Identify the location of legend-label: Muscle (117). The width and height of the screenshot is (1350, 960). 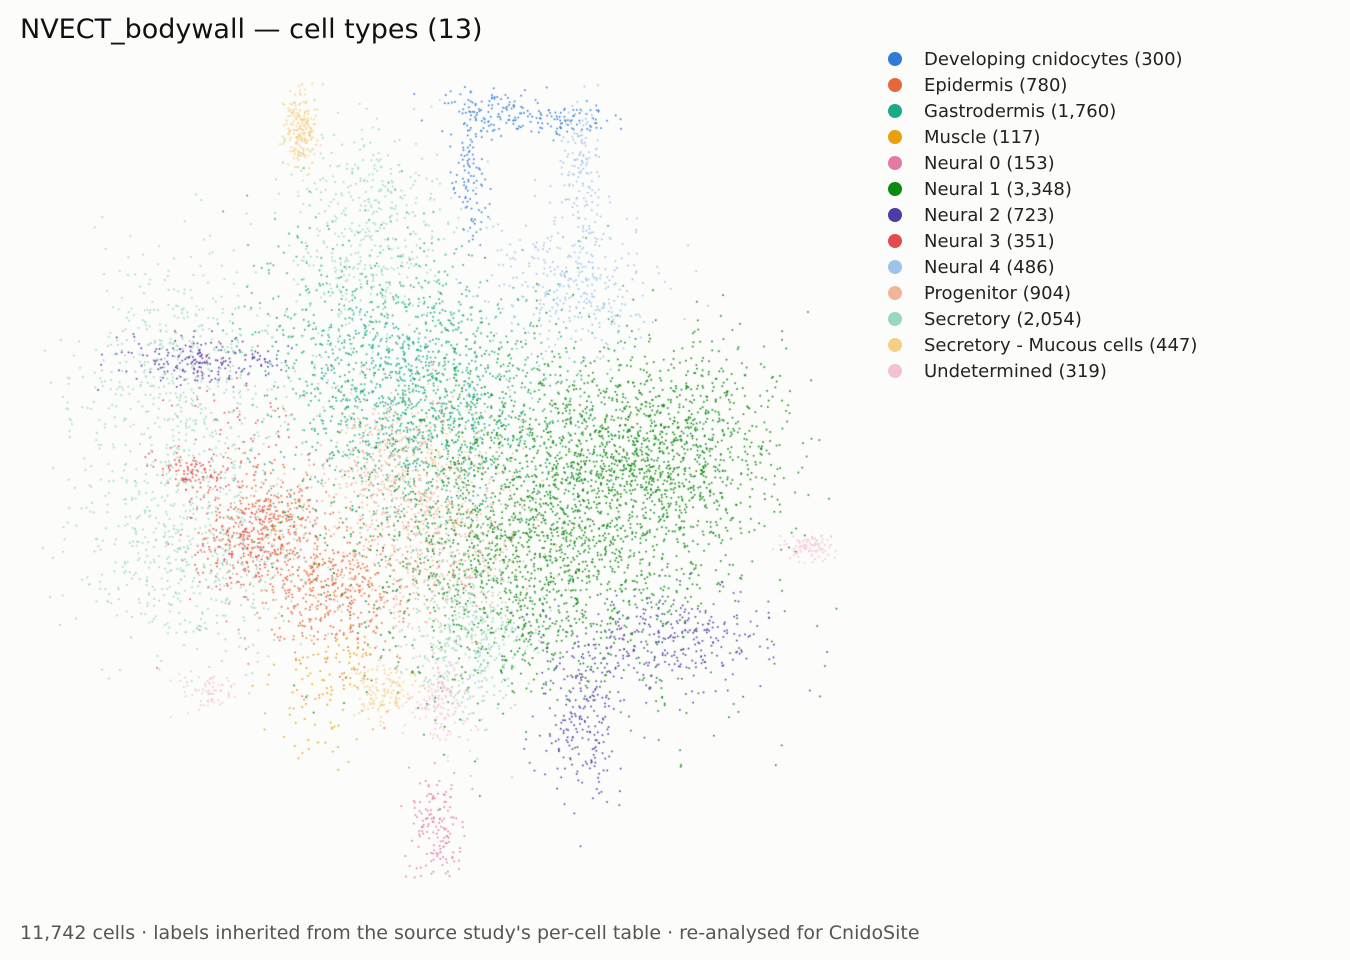
(982, 137).